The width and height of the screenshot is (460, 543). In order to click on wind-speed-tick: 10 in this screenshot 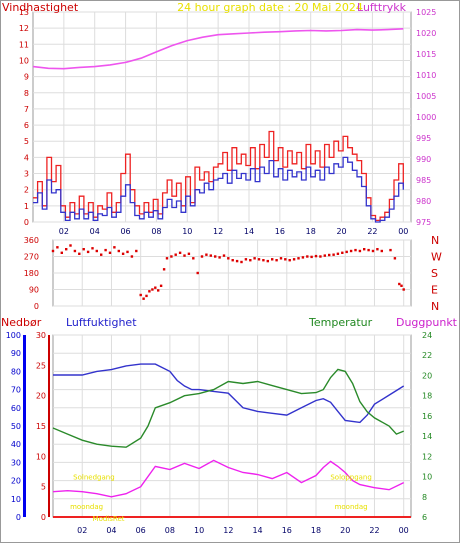, I will do `click(24, 60)`.